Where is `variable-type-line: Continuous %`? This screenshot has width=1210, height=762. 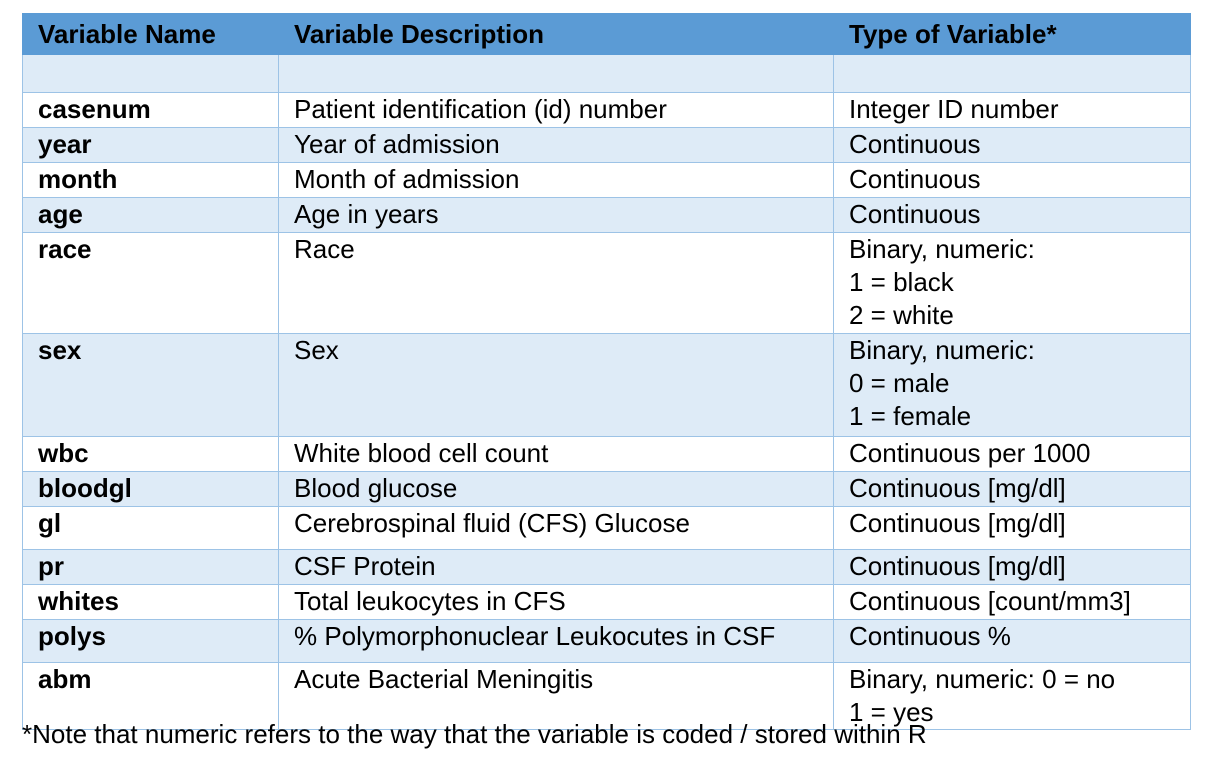
variable-type-line: Continuous % is located at coordinates (930, 636).